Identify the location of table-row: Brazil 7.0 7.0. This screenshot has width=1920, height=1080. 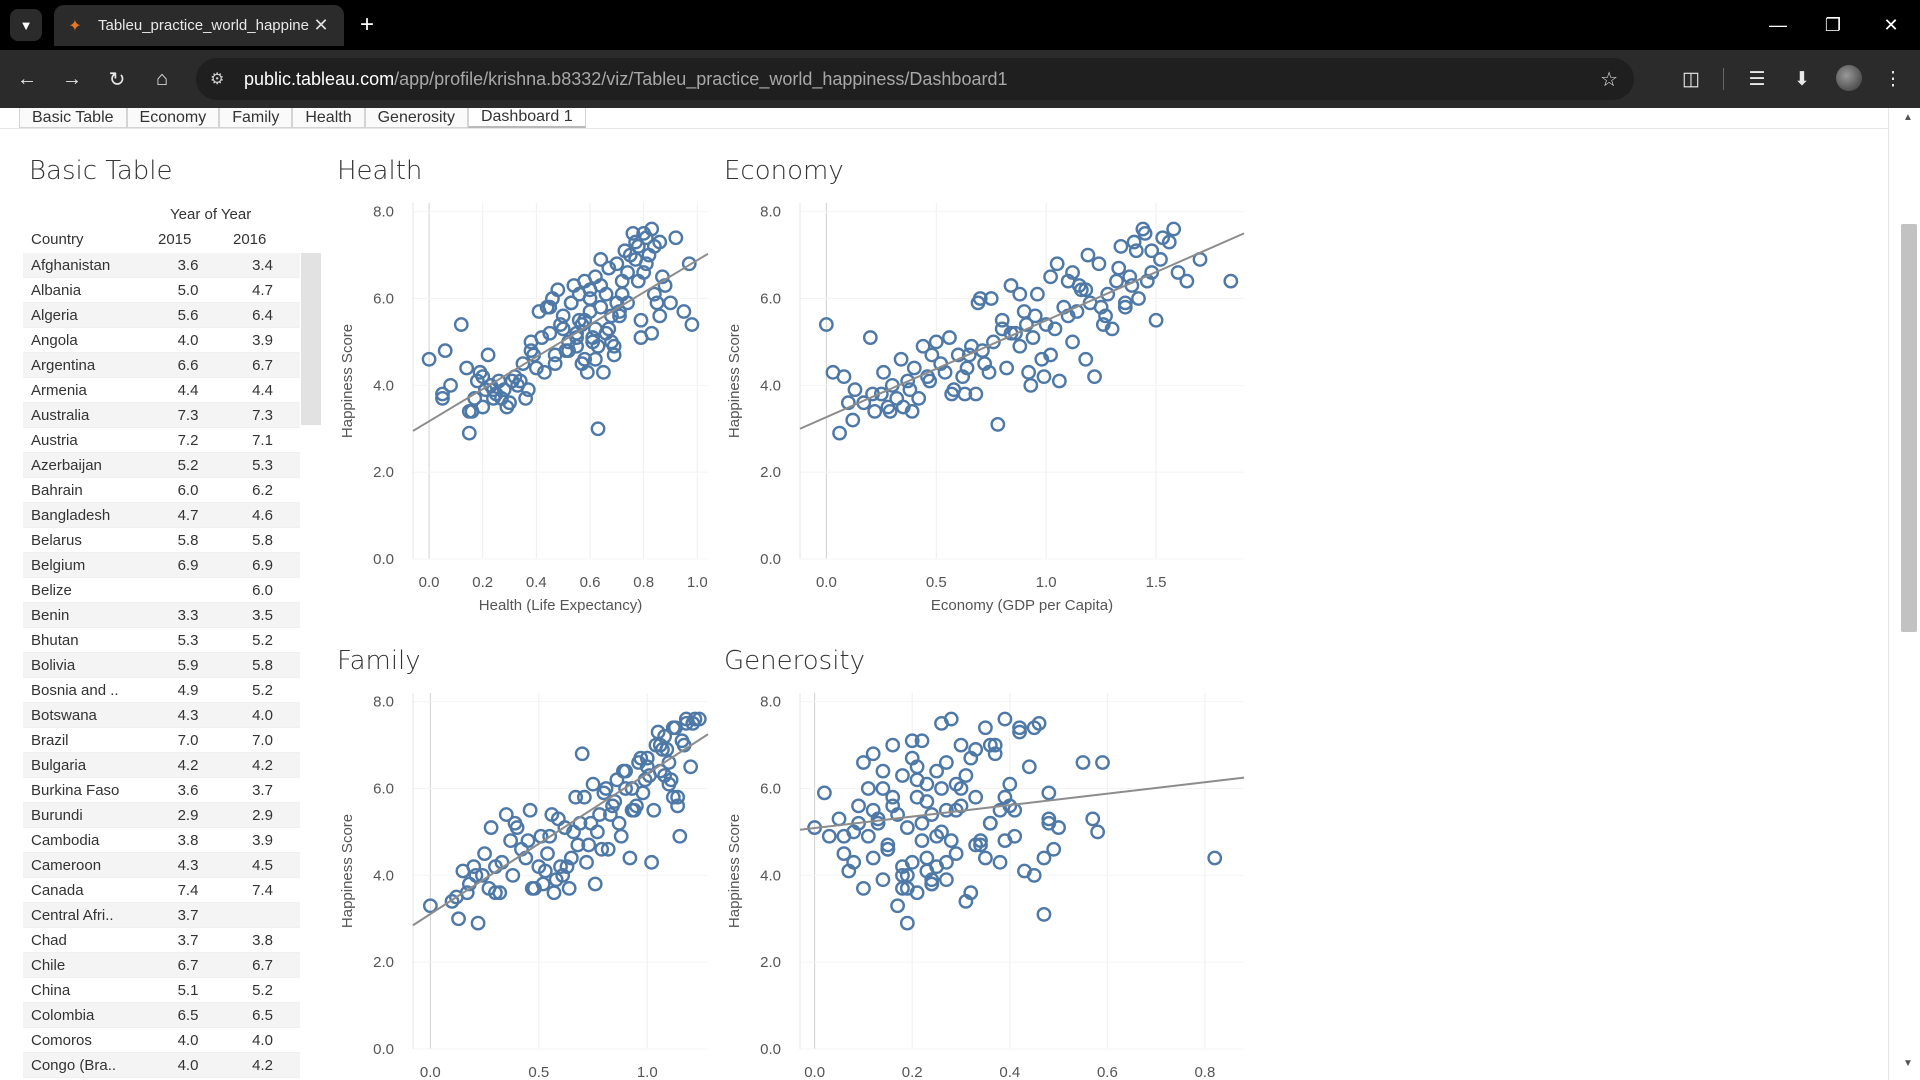
(161, 740).